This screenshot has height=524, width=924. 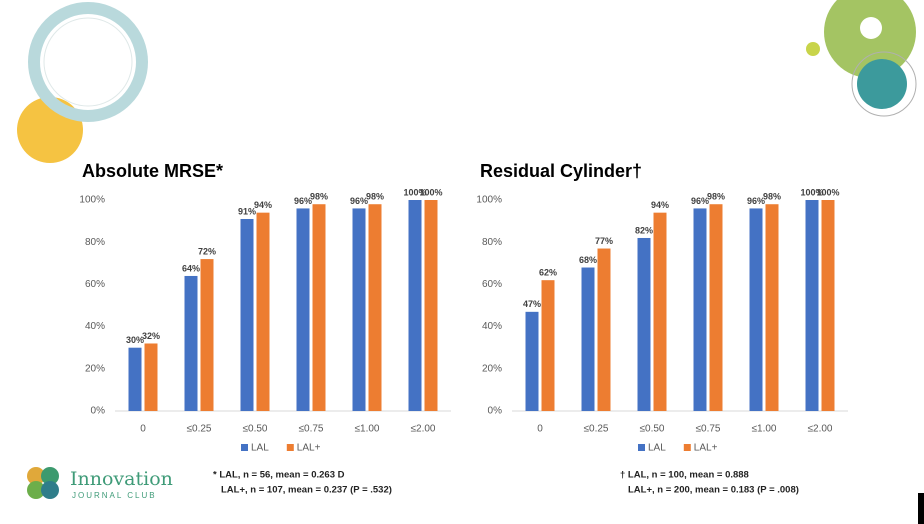 What do you see at coordinates (604, 241) in the screenshot?
I see `value-label: 77%` at bounding box center [604, 241].